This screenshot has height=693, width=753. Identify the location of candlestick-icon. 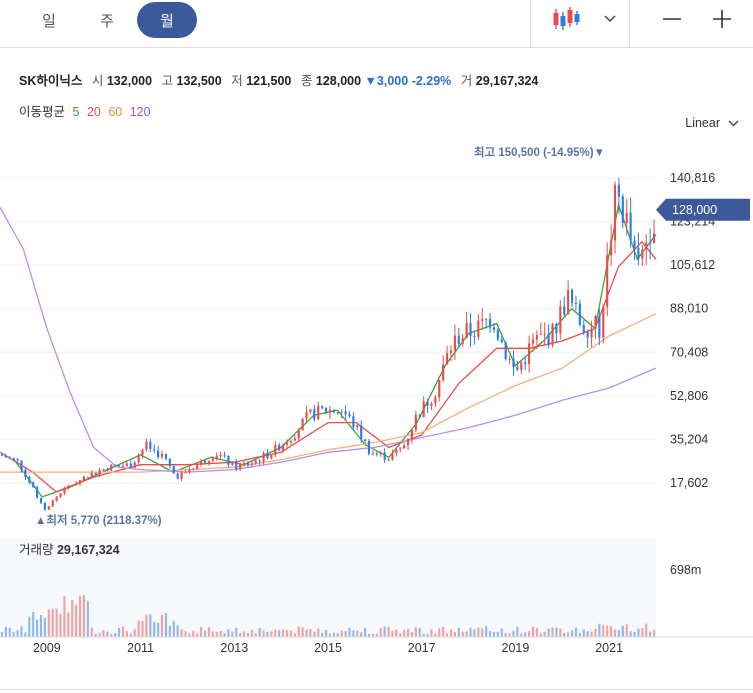
(566, 19).